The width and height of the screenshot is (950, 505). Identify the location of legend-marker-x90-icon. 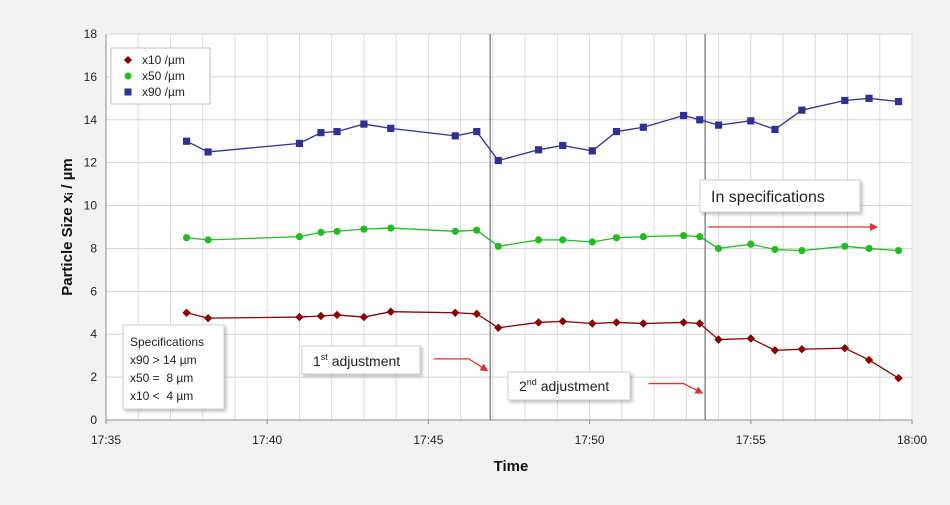
(128, 92).